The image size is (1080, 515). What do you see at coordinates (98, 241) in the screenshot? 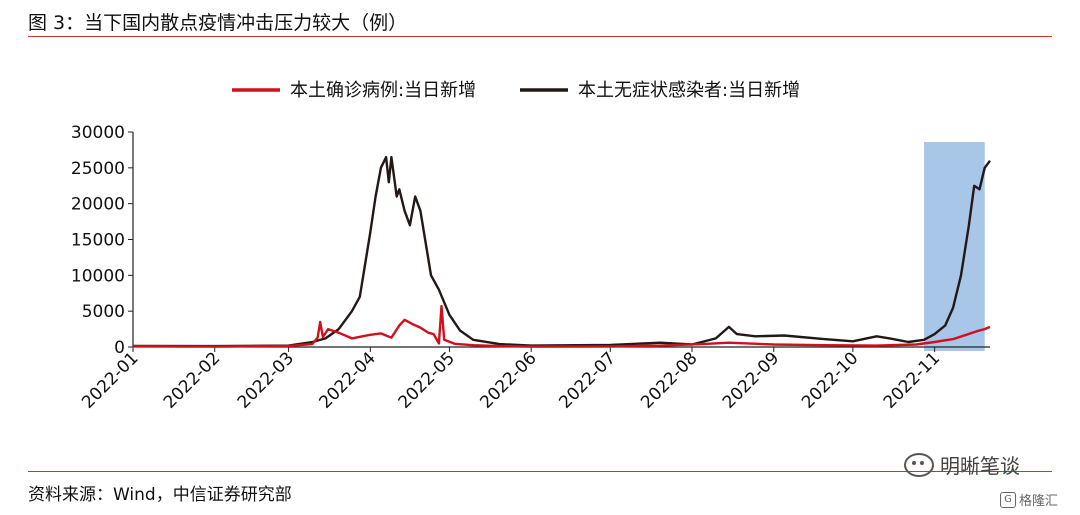
I see `y-tick-label: 15000` at bounding box center [98, 241].